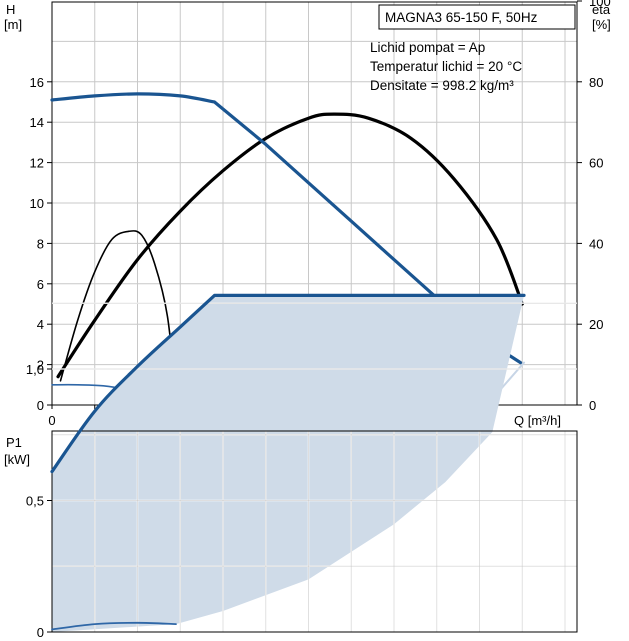 The height and width of the screenshot is (641, 629). Describe the element at coordinates (10, 9) in the screenshot. I see `head-axis-label: H` at that location.